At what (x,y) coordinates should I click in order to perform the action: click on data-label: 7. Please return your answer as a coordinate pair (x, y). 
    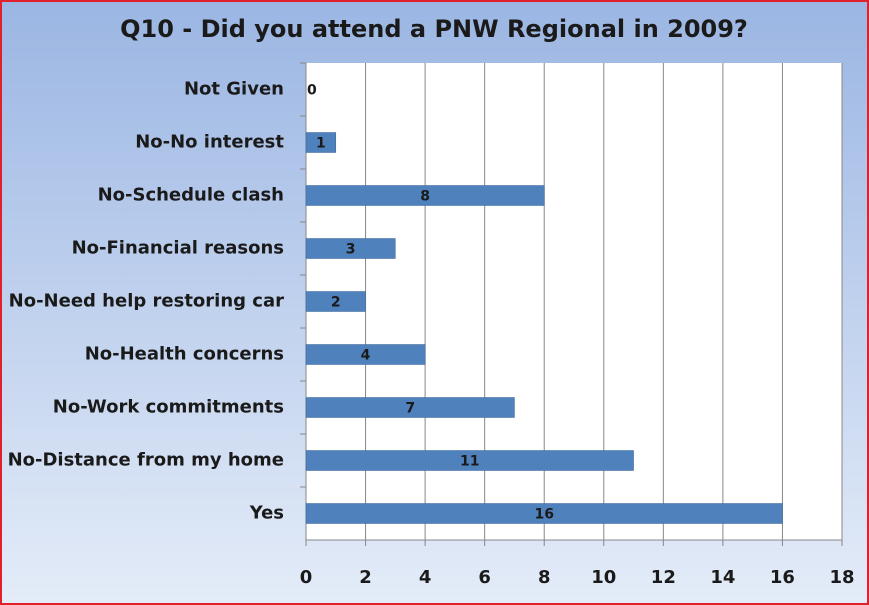
    Looking at the image, I should click on (410, 409).